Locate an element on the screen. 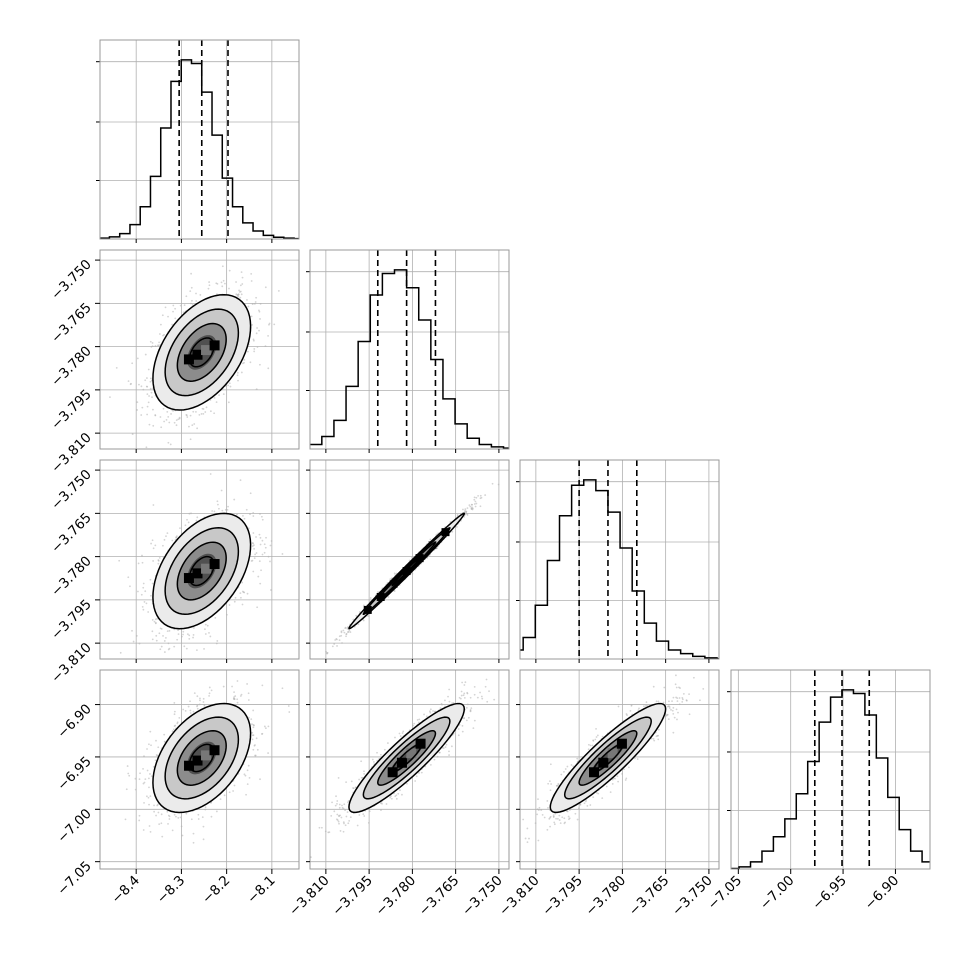 This screenshot has width=970, height=970. histogram-step-line is located at coordinates (409, 359).